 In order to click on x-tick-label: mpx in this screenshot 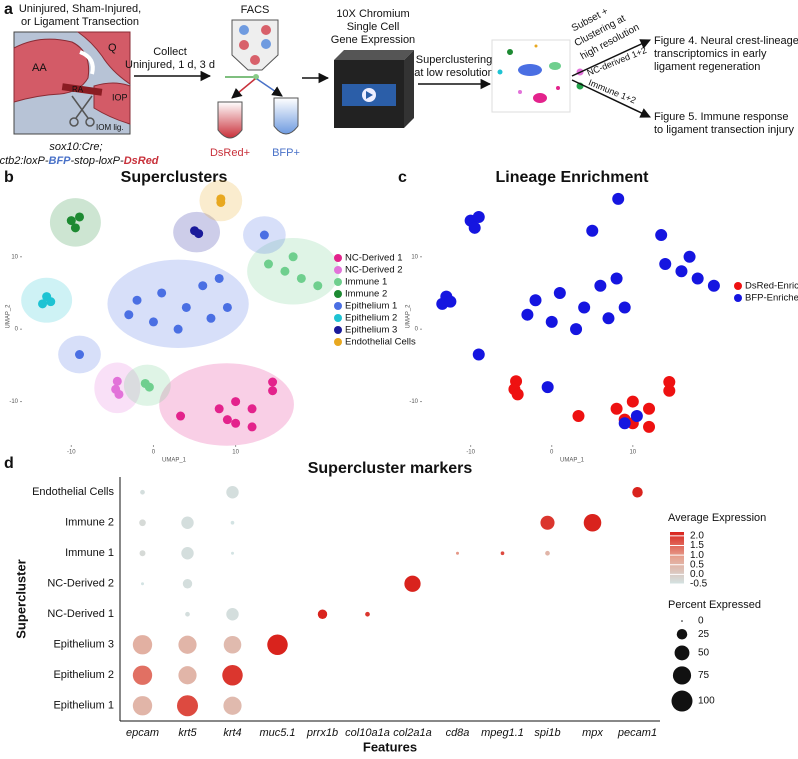, I will do `click(592, 733)`.